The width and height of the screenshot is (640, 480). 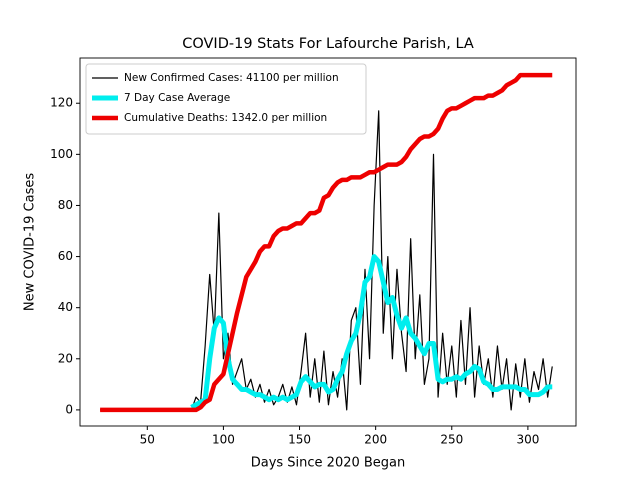 I want to click on x-tick-label: 250, so click(x=451, y=440).